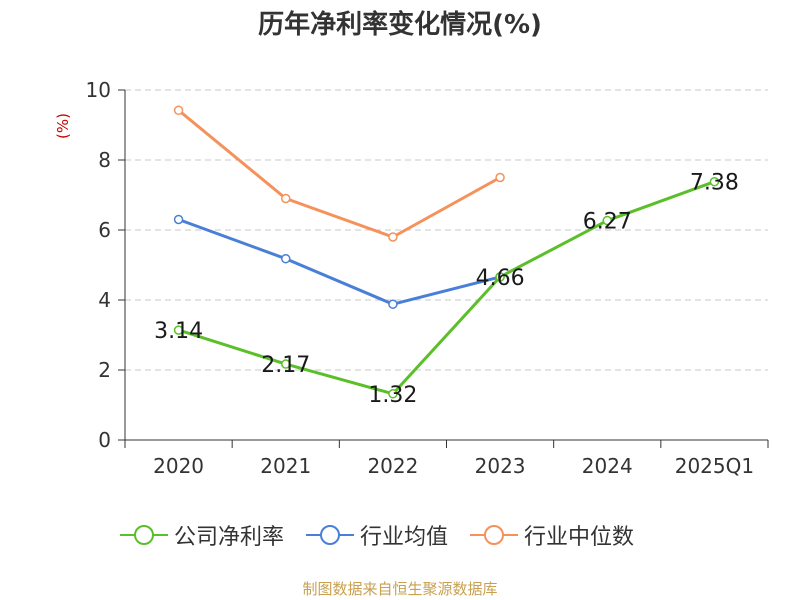  What do you see at coordinates (579, 537) in the screenshot?
I see `legend-label: 行业中位数` at bounding box center [579, 537].